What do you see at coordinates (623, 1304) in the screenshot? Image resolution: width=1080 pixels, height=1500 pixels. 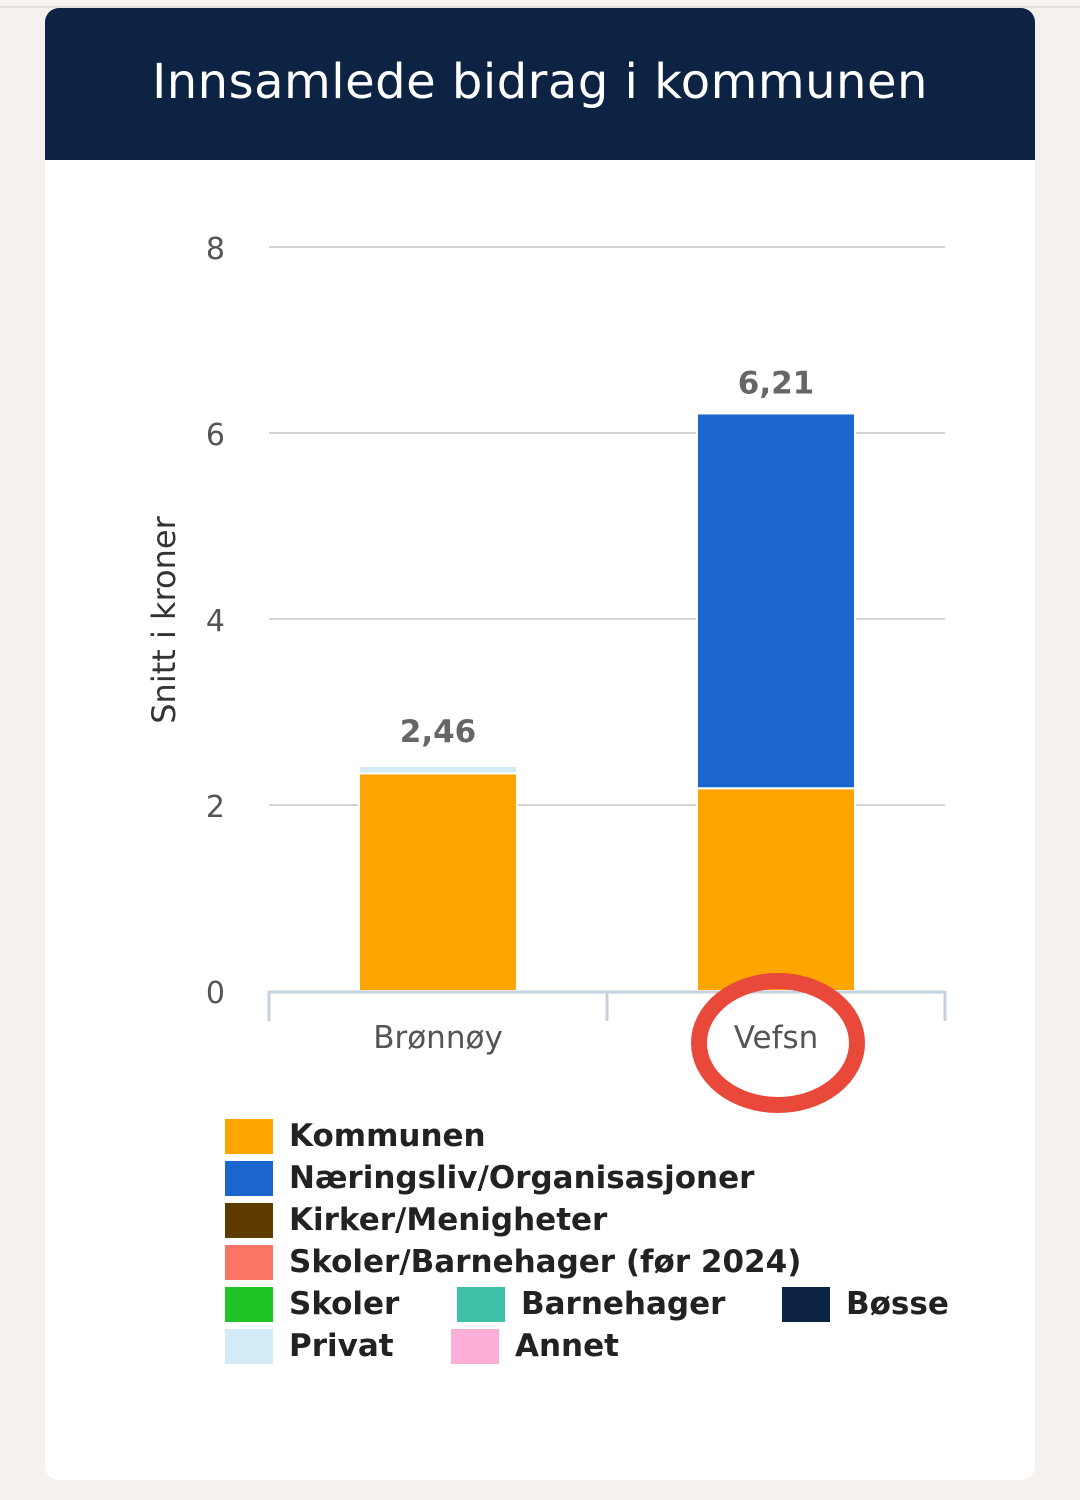 I see `legend-label: Barnehager` at bounding box center [623, 1304].